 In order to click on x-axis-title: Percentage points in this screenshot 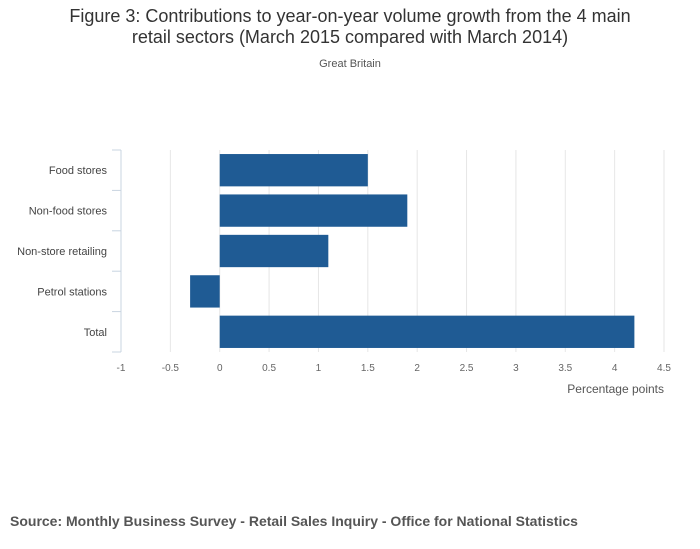, I will do `click(615, 389)`.